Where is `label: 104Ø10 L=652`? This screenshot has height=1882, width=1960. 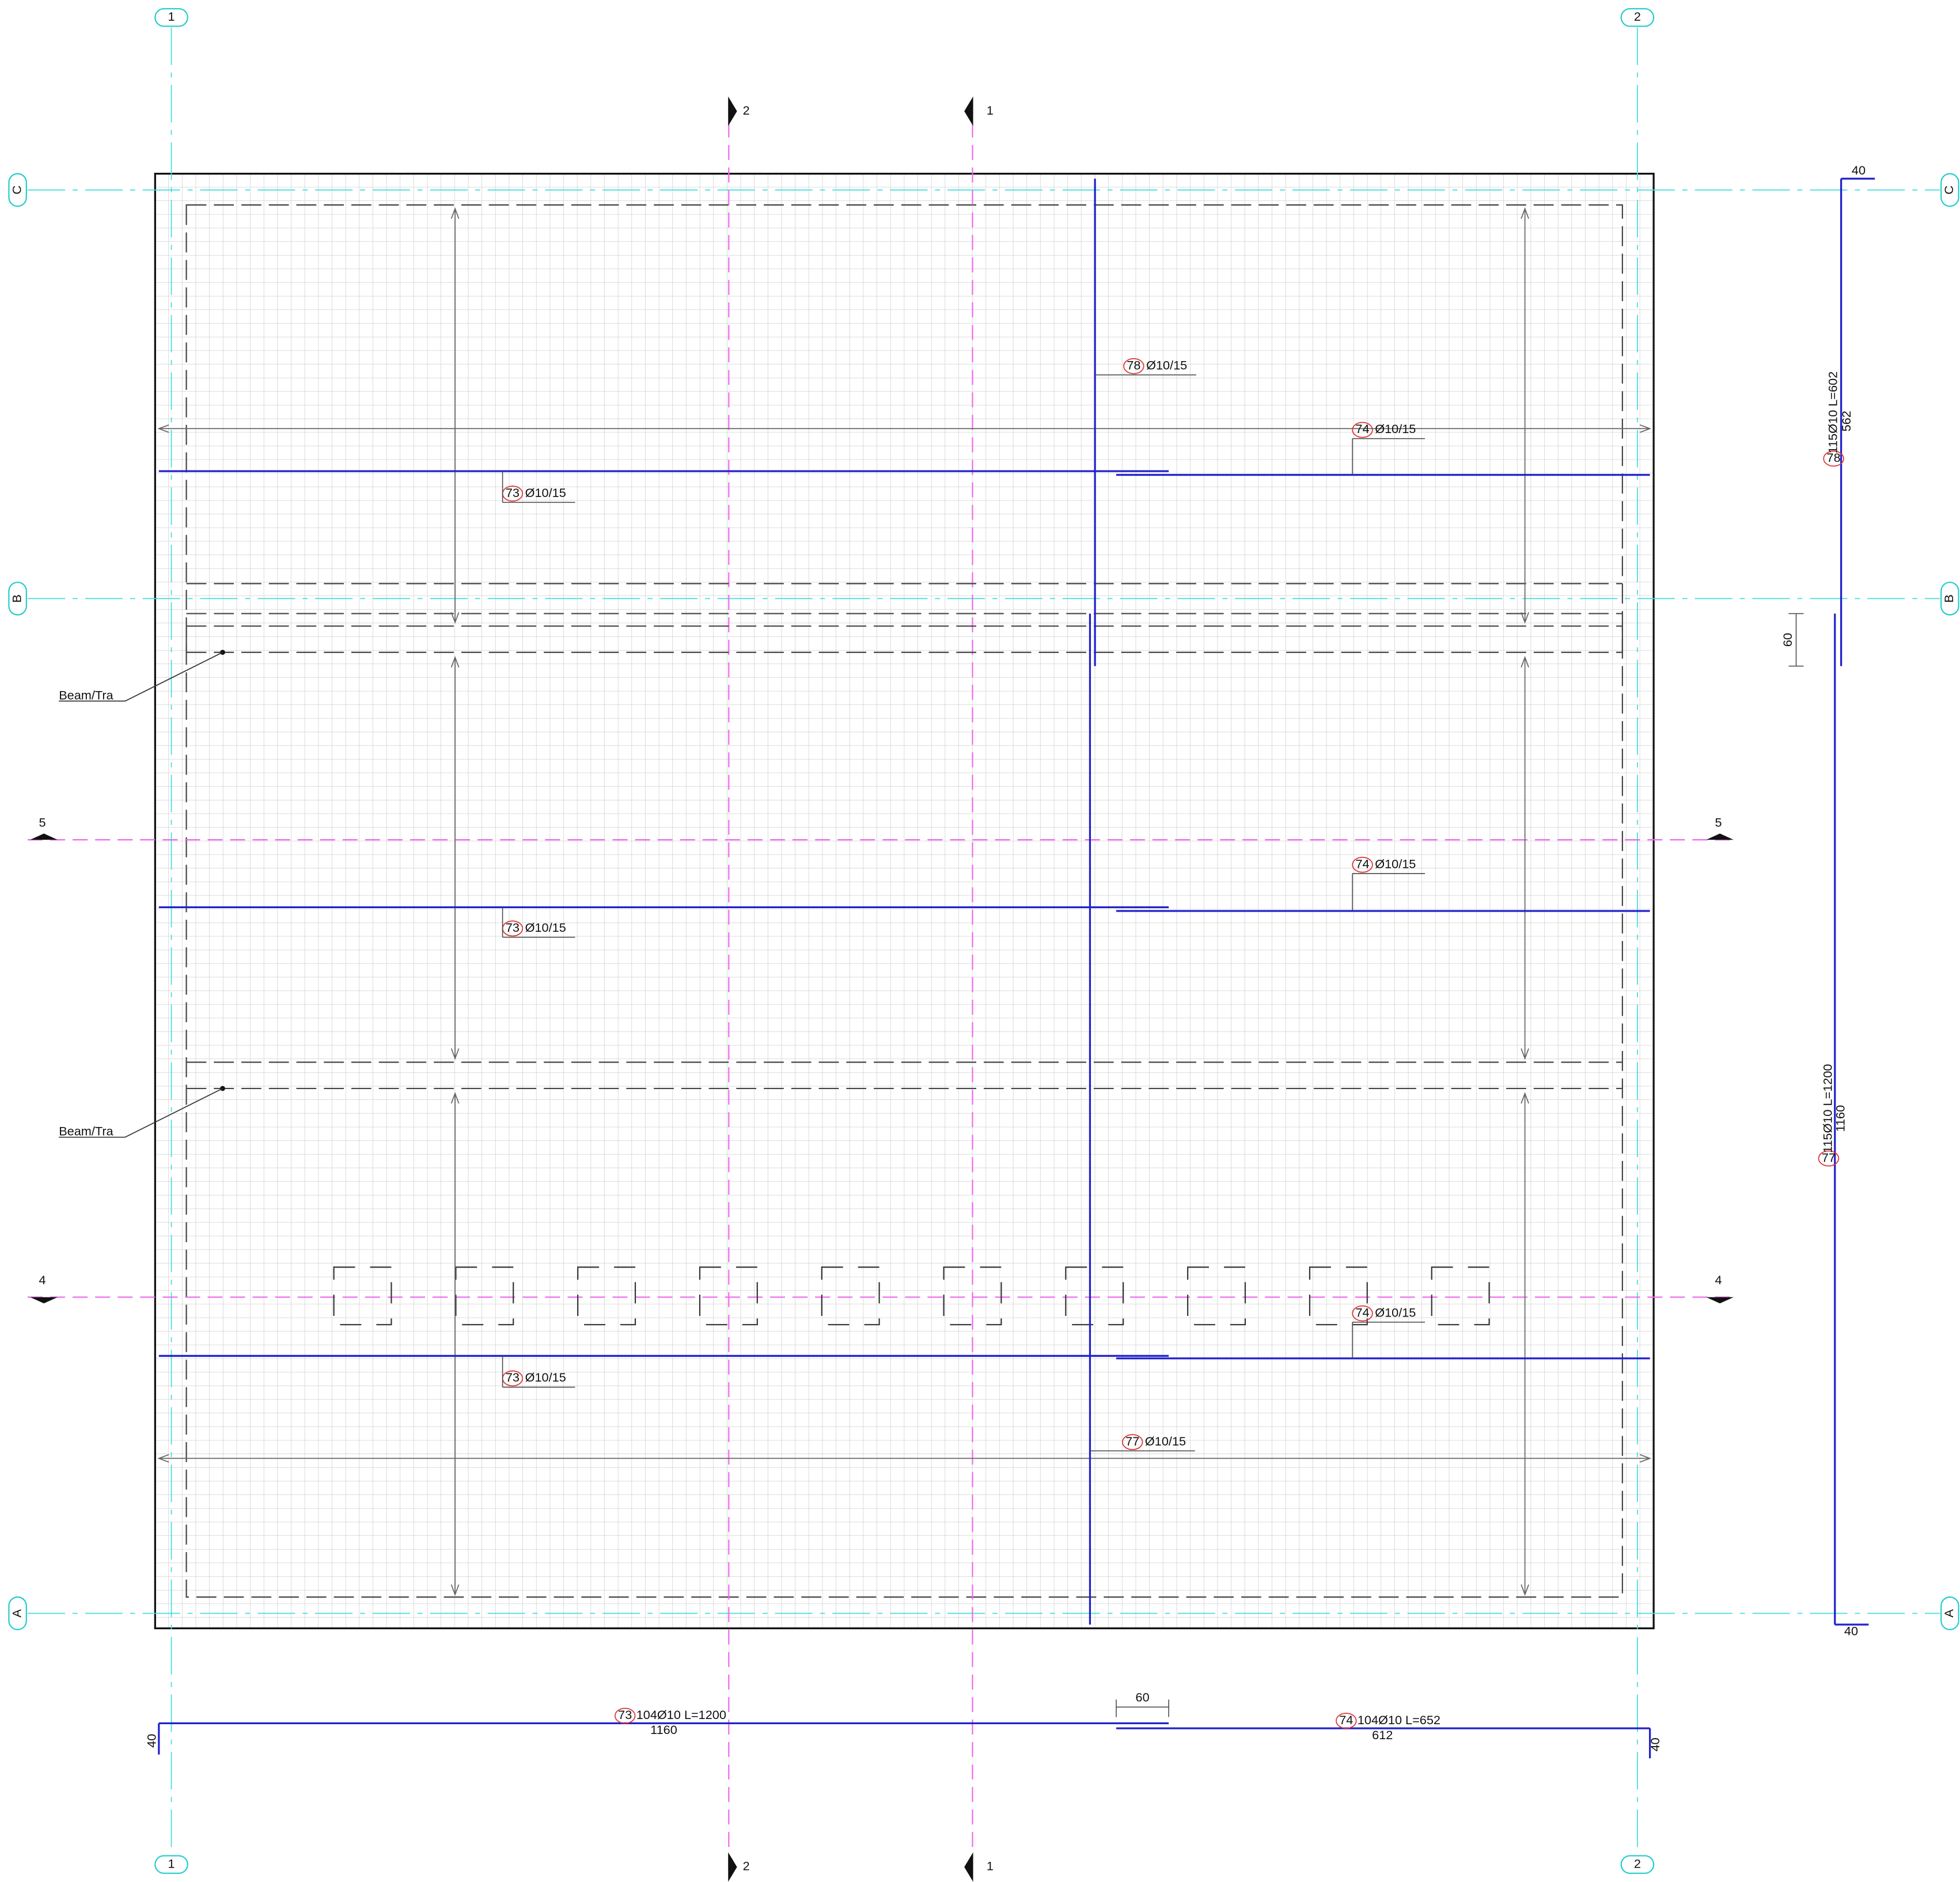
label: 104Ø10 L=652 is located at coordinates (1399, 1720).